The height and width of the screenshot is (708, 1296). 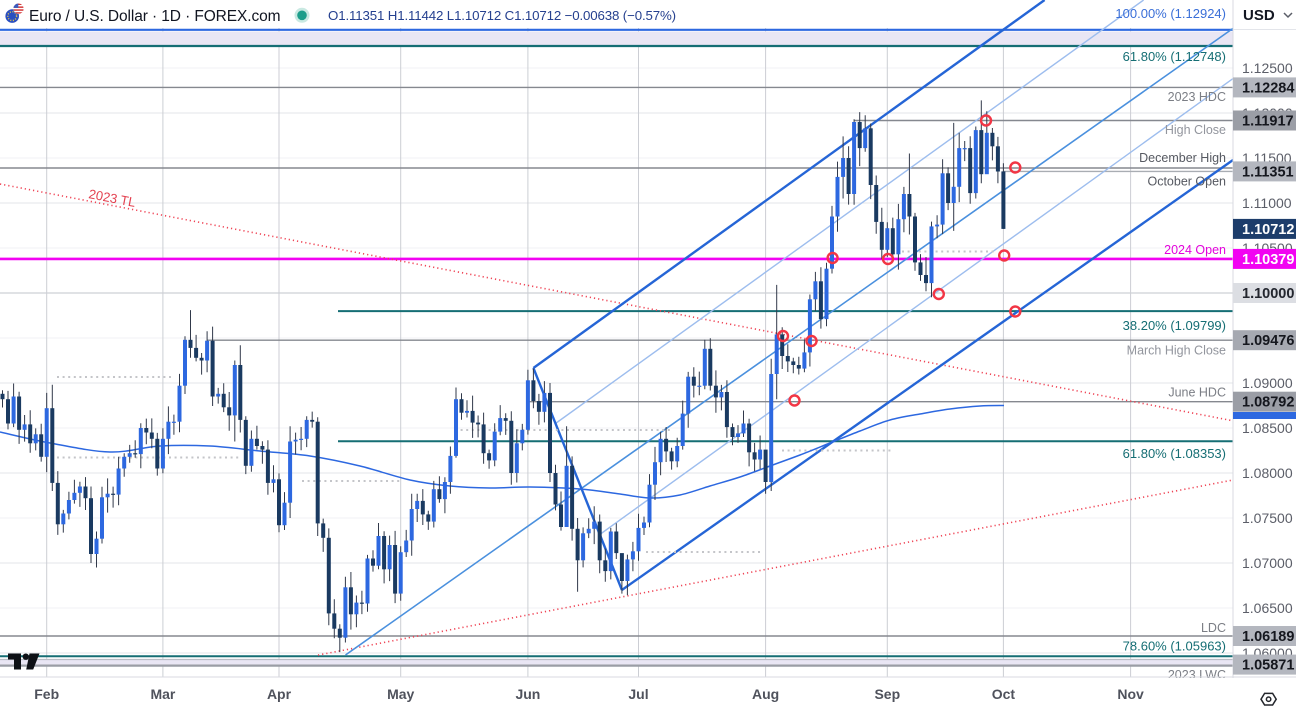 What do you see at coordinates (154, 16) in the screenshot?
I see `svg-text:Euro / U.S. Dollar · 1D · FORE: Euro / U.S. Dollar · 1D · FOREX.com` at bounding box center [154, 16].